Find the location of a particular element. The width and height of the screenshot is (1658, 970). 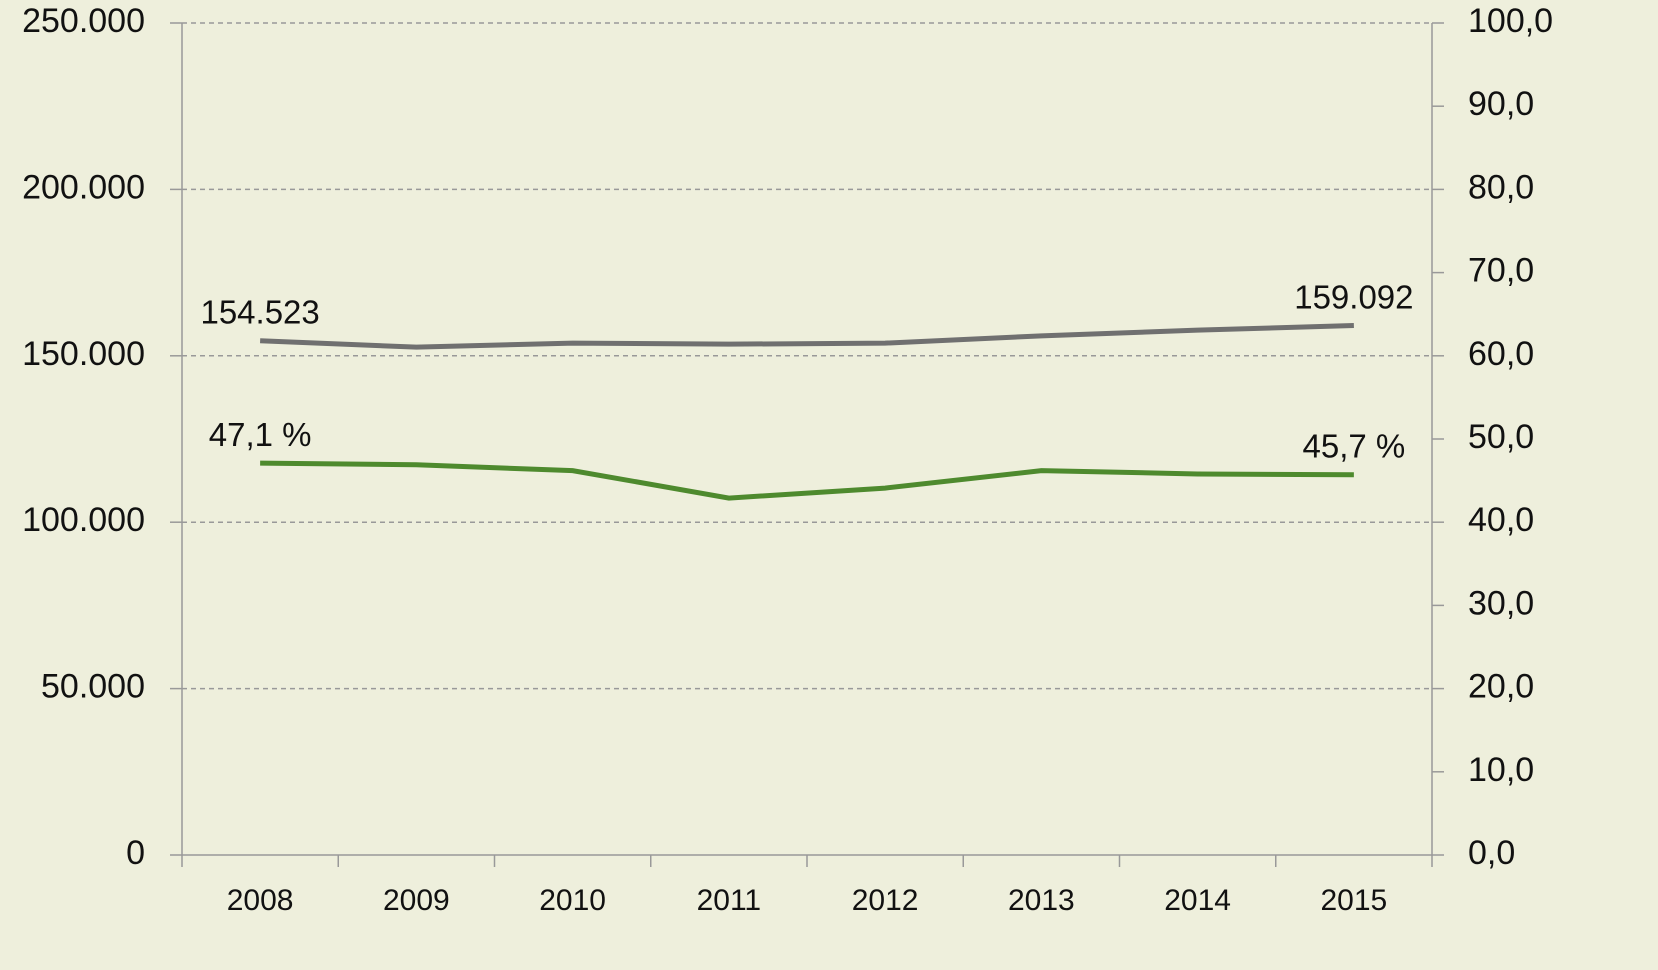

data-label: 159.092 is located at coordinates (1353, 296).